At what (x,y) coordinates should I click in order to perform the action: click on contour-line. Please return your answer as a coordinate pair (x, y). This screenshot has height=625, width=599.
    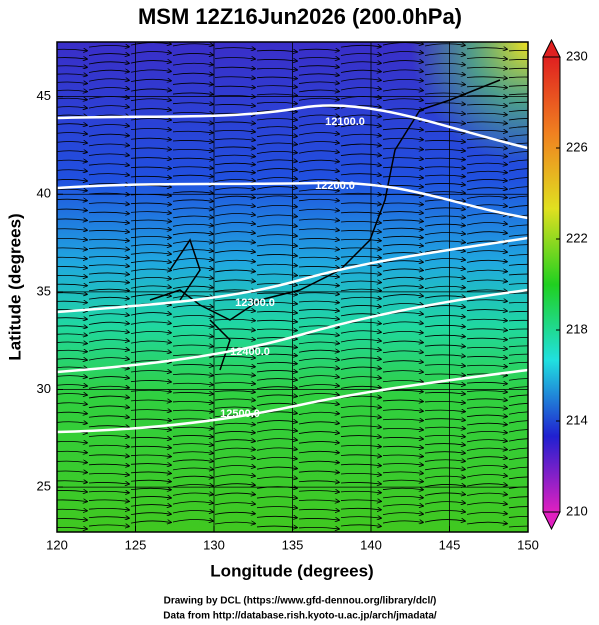
    Looking at the image, I should click on (292, 200).